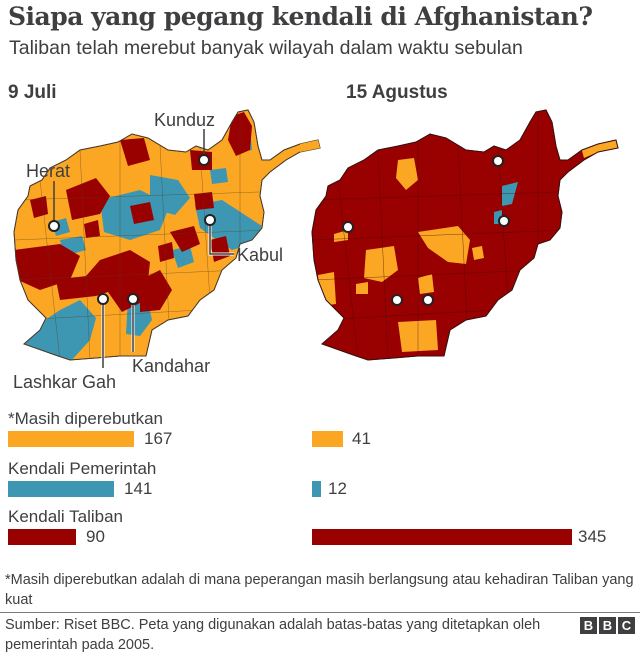 Image resolution: width=640 pixels, height=658 pixels. I want to click on city-markers-july, so click(141, 248).